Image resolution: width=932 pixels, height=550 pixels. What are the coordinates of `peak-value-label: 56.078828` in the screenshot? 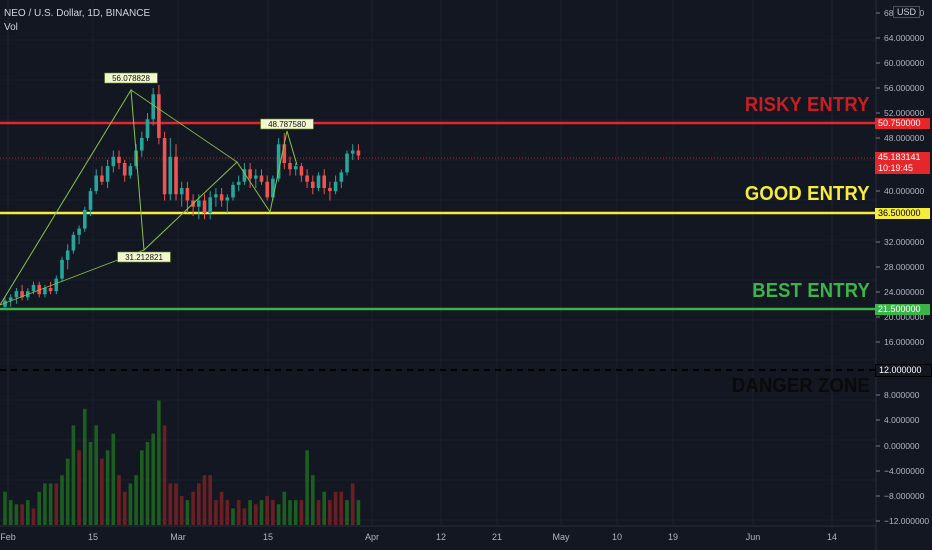 It's located at (131, 78).